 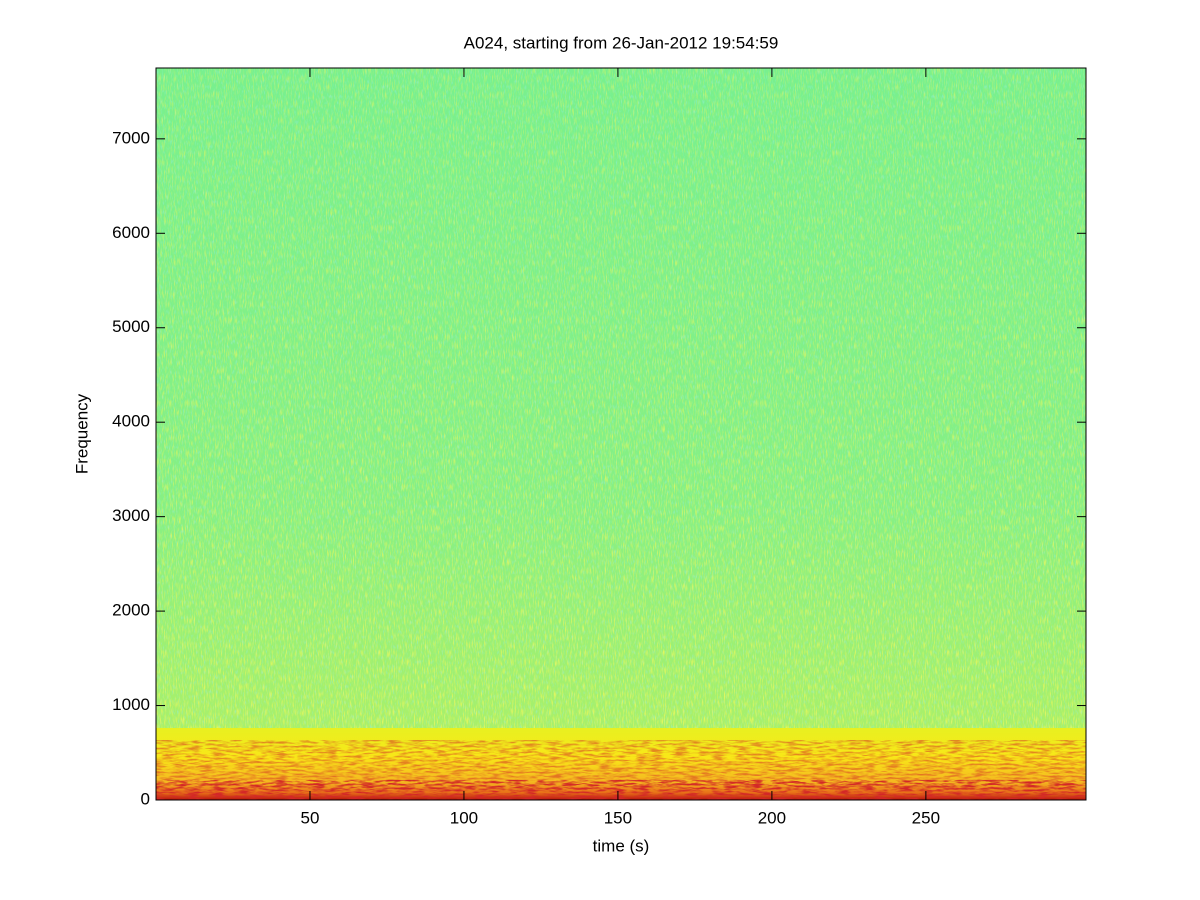 I want to click on y-axis-label: Frequency, so click(x=81, y=433).